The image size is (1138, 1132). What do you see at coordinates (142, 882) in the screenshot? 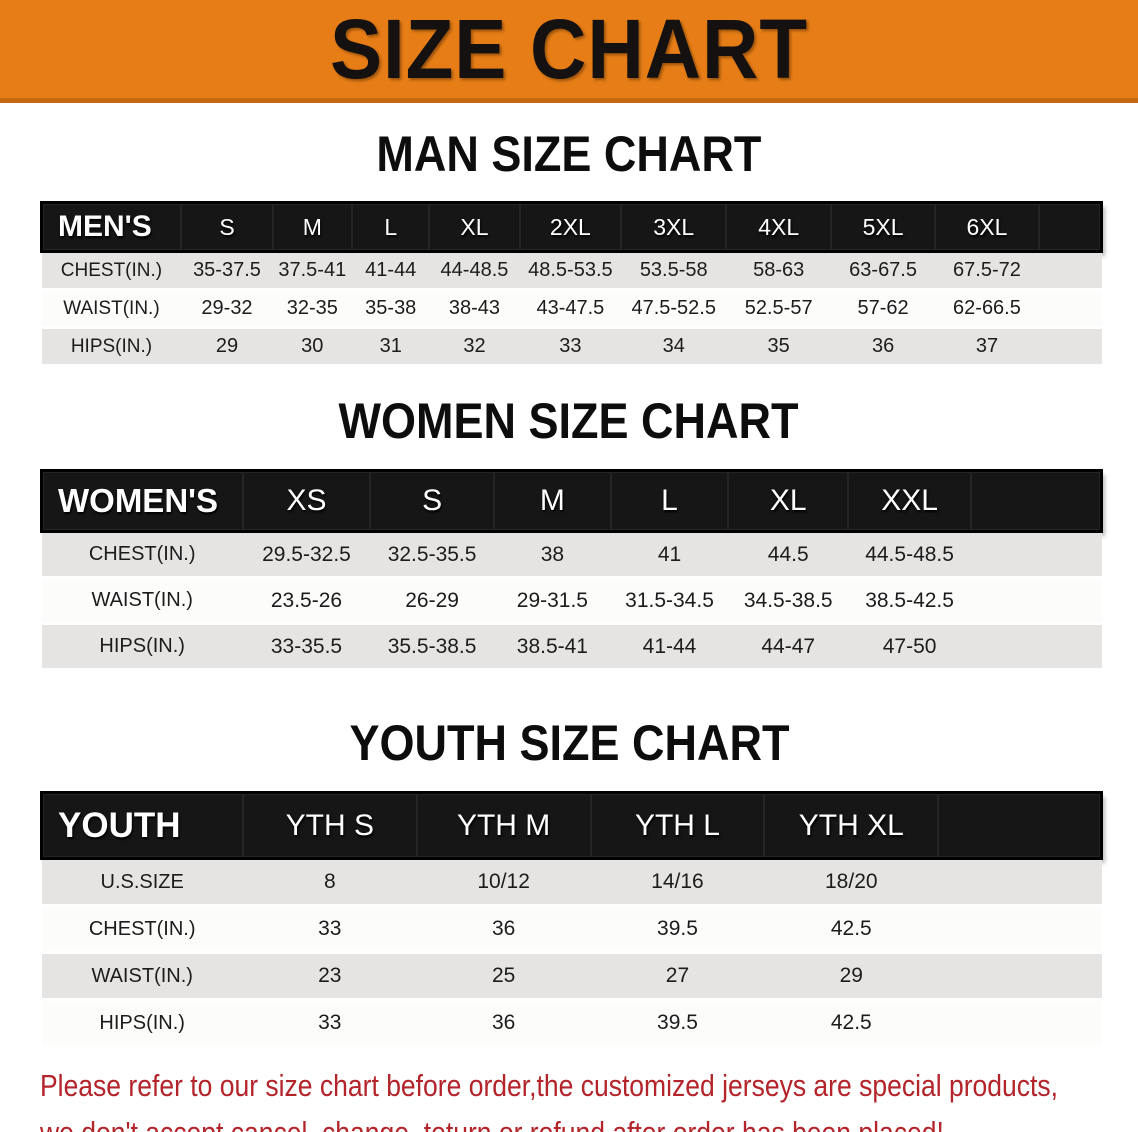
I see `row-label: U.S.SIZE` at bounding box center [142, 882].